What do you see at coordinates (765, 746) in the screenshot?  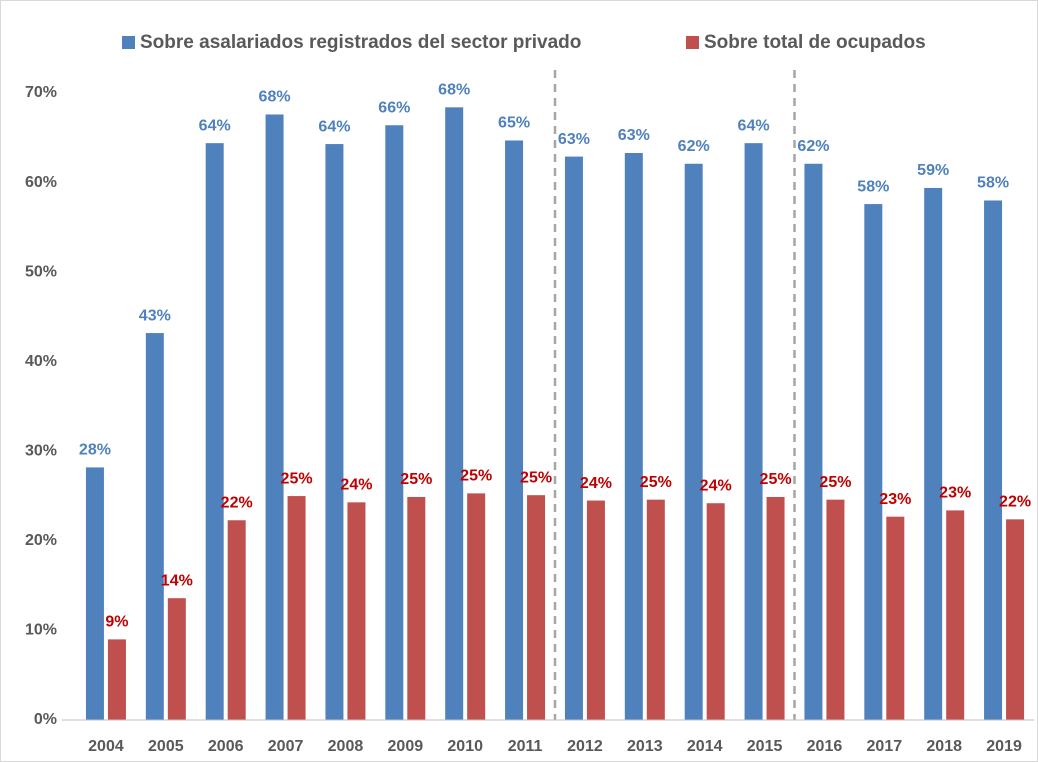 I see `x-tick-label: 2015` at bounding box center [765, 746].